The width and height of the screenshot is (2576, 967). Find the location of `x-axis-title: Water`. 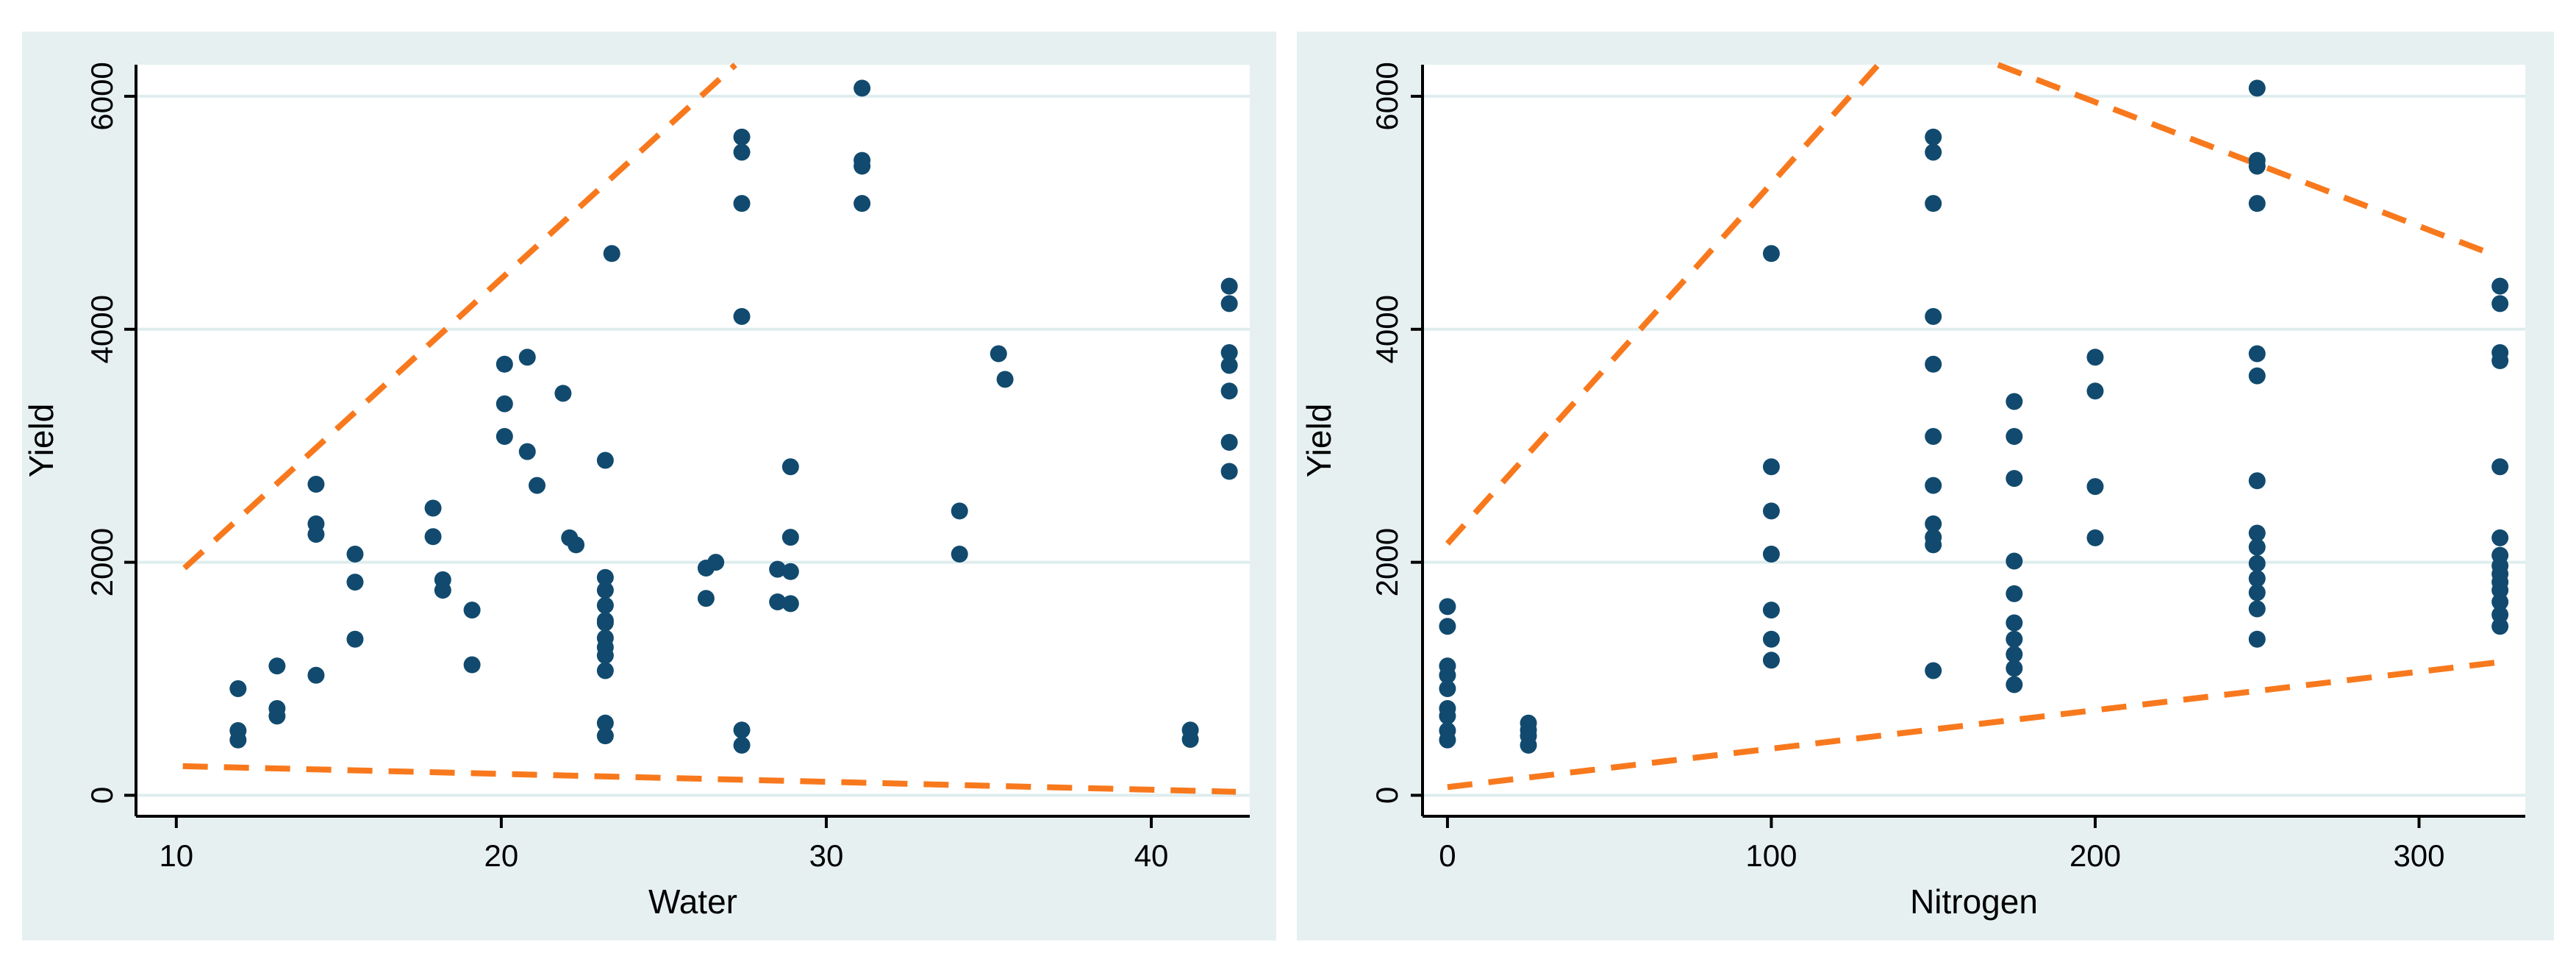

x-axis-title: Water is located at coordinates (692, 901).